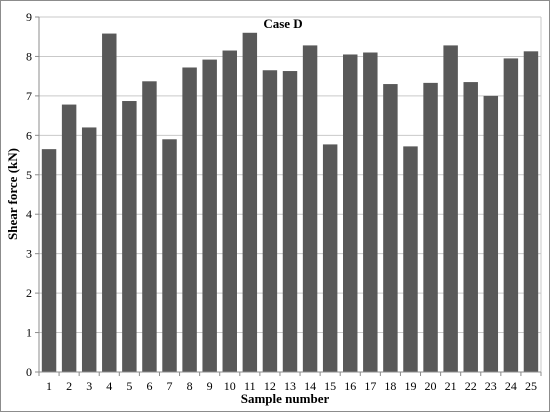  I want to click on y-tick-label: 3, so click(29, 254).